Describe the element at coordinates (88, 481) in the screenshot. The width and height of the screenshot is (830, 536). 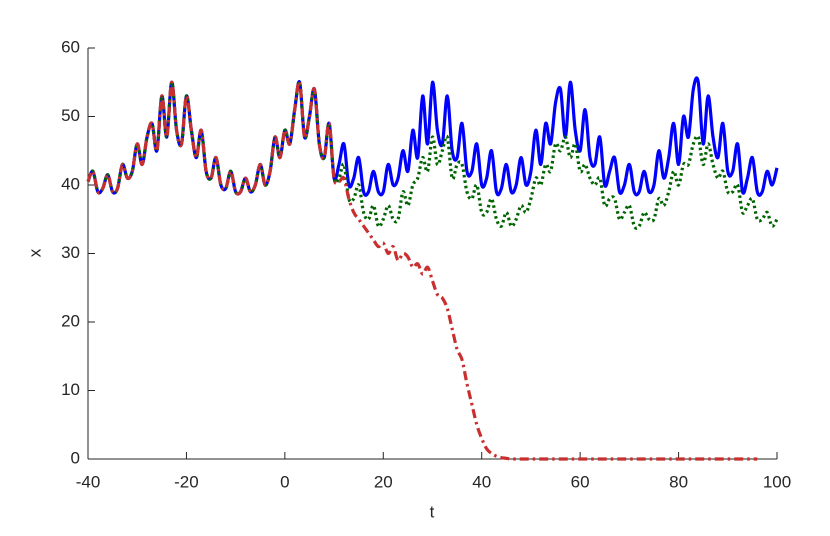
I see `x-tick-label: -40` at that location.